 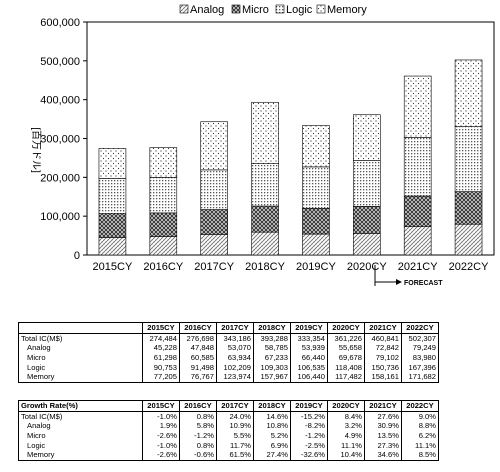 I want to click on table-cell: 109,303, so click(x=272, y=367).